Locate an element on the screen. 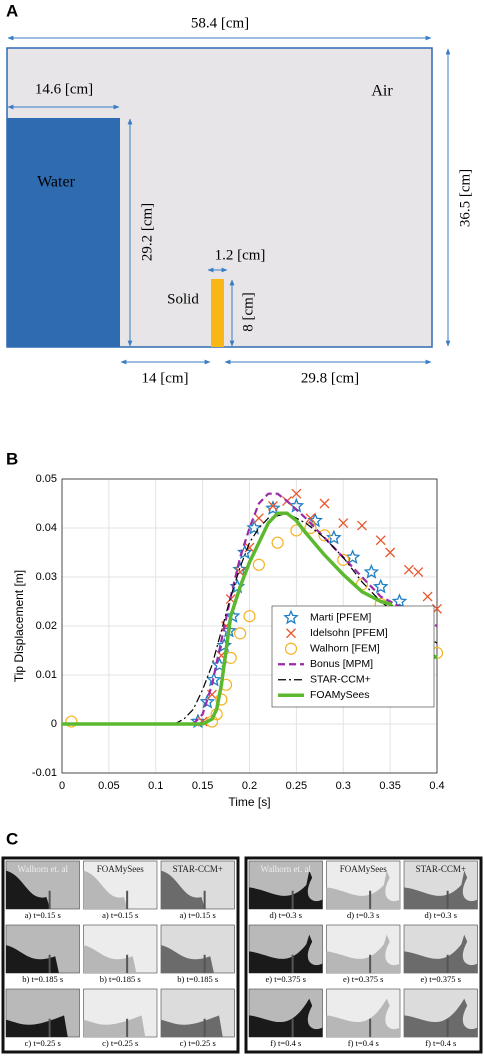 The image size is (484, 1056). x-tick-label: 0.4 is located at coordinates (436, 786).